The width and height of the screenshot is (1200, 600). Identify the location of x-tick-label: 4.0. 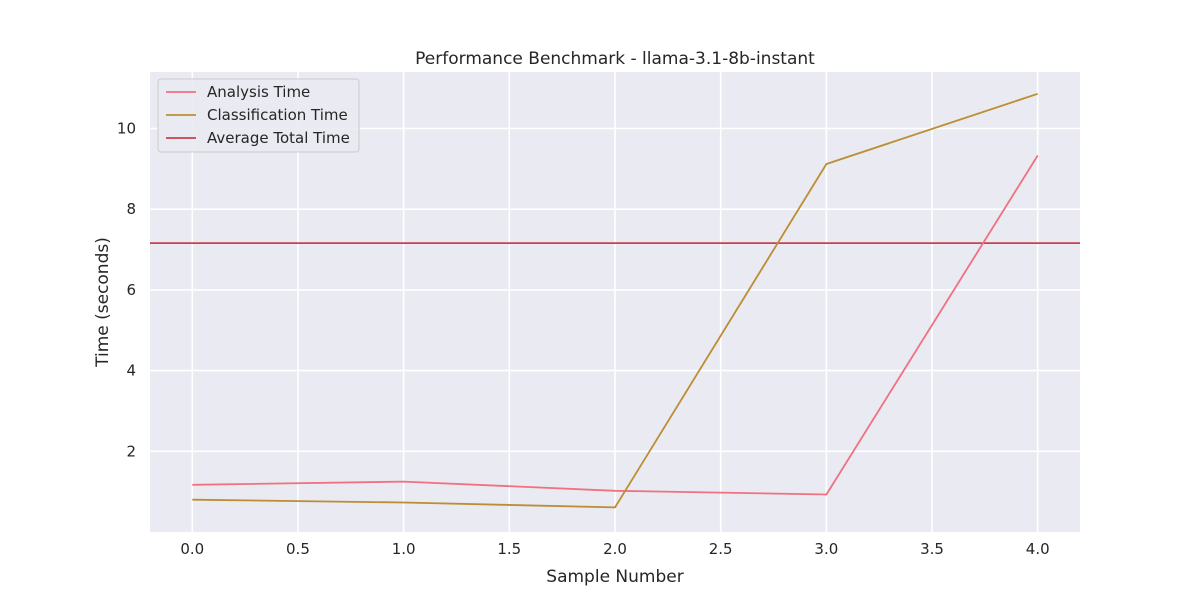
(1038, 549).